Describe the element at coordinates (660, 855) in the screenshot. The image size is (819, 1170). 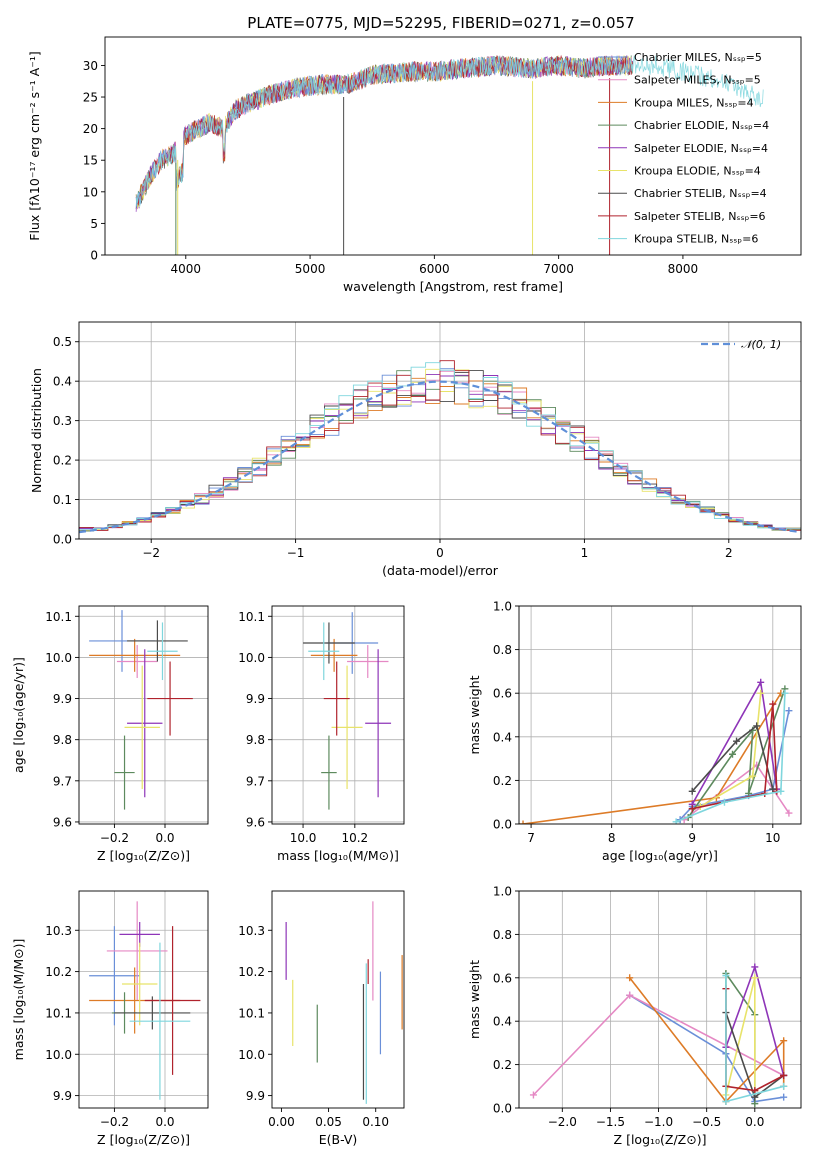
I see `x-axis-label: age [log₁₀(age/yr)]` at that location.